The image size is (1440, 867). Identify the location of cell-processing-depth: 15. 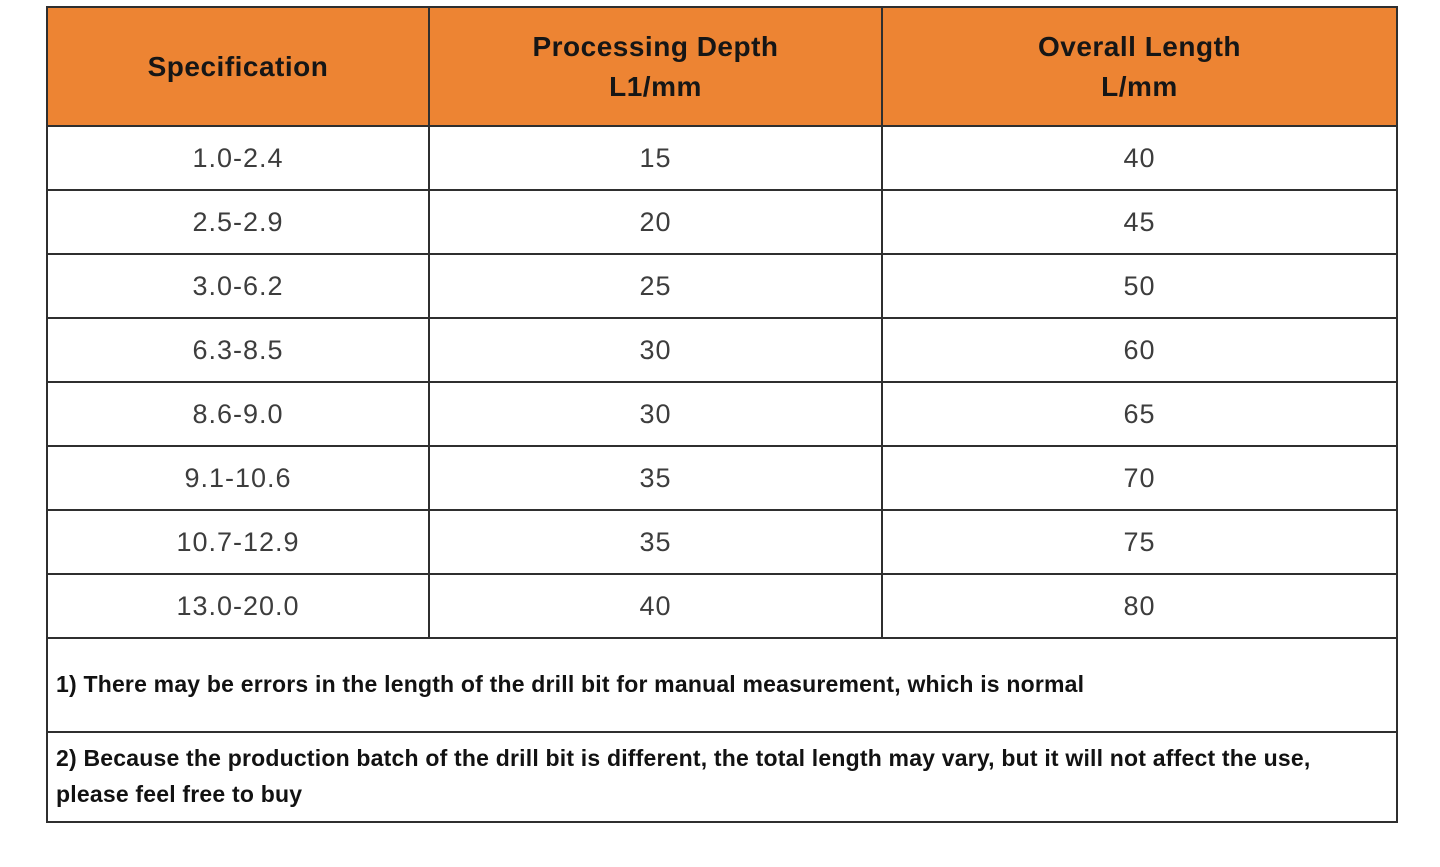
(655, 158).